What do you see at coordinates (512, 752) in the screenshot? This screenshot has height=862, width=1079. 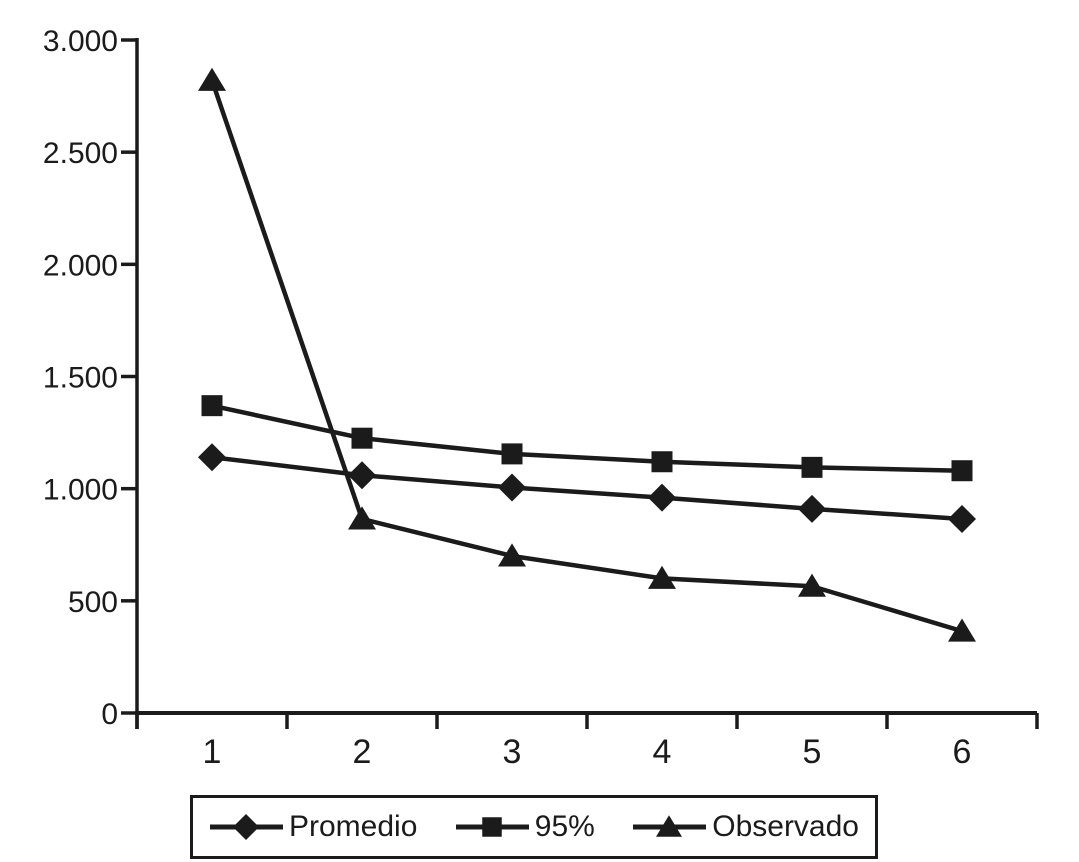 I see `svg-text: 3` at bounding box center [512, 752].